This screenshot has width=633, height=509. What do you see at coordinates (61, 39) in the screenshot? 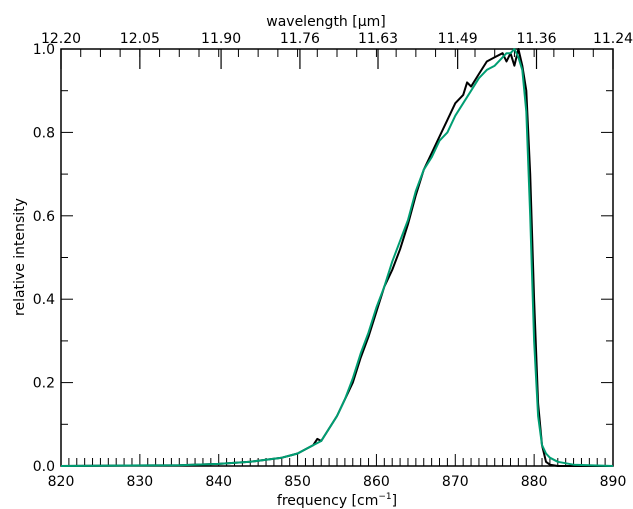
I see `top-tick-label: 12.20` at bounding box center [61, 39].